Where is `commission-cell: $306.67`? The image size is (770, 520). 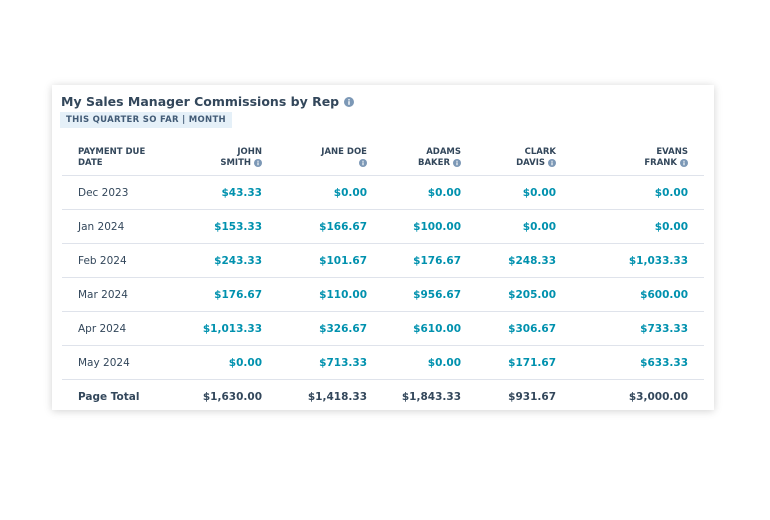
commission-cell: $306.67 is located at coordinates (524, 328).